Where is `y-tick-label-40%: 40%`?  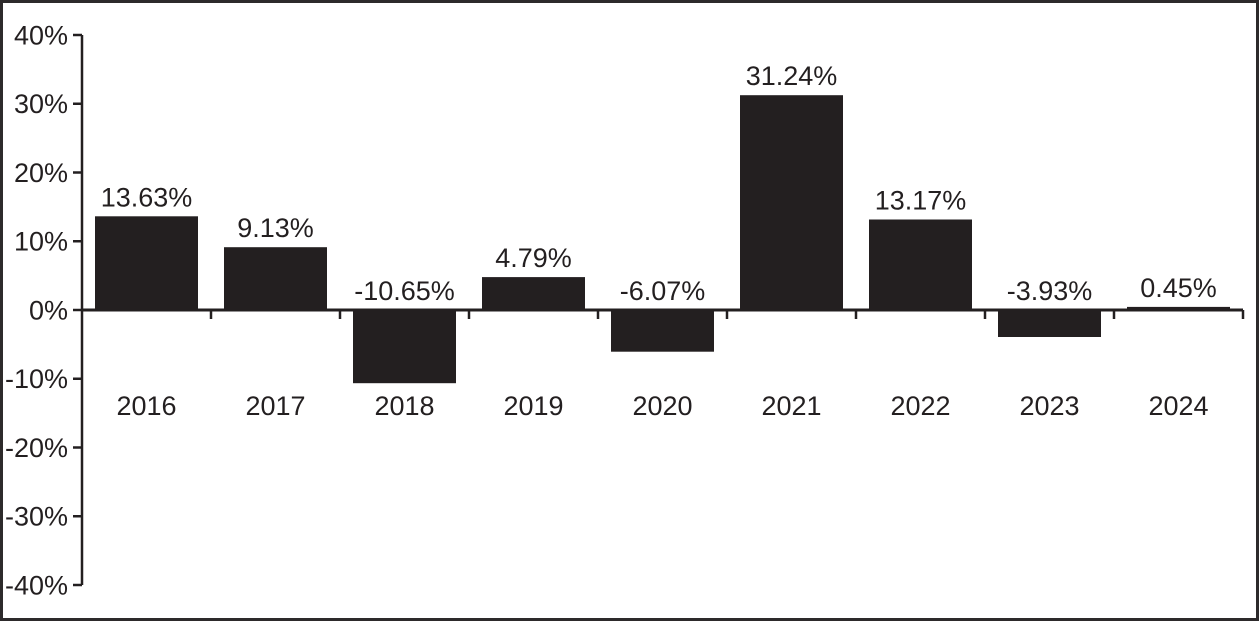
y-tick-label-40%: 40% is located at coordinates (41, 35).